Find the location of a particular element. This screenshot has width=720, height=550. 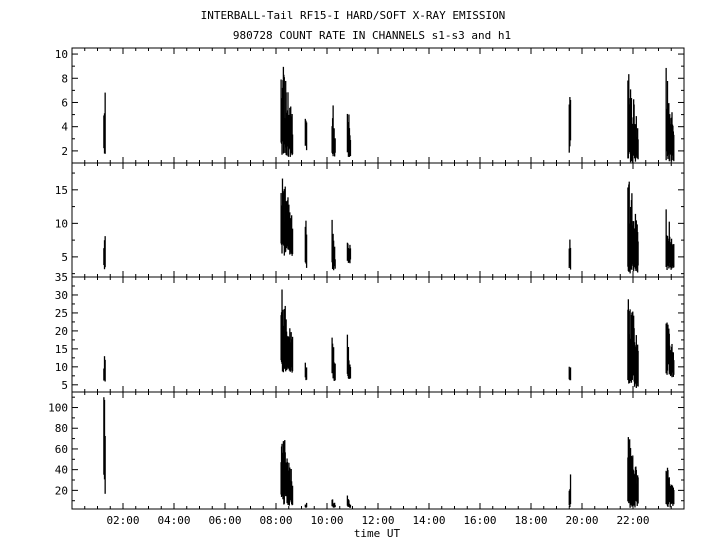

y-tick-label: 40 is located at coordinates (61, 470).